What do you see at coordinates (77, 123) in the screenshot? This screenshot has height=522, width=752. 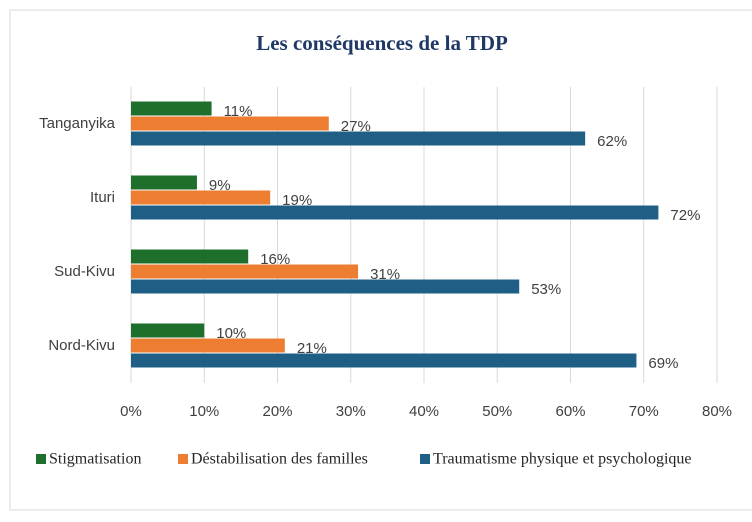 I see `y-tick-label: Tanganyika` at bounding box center [77, 123].